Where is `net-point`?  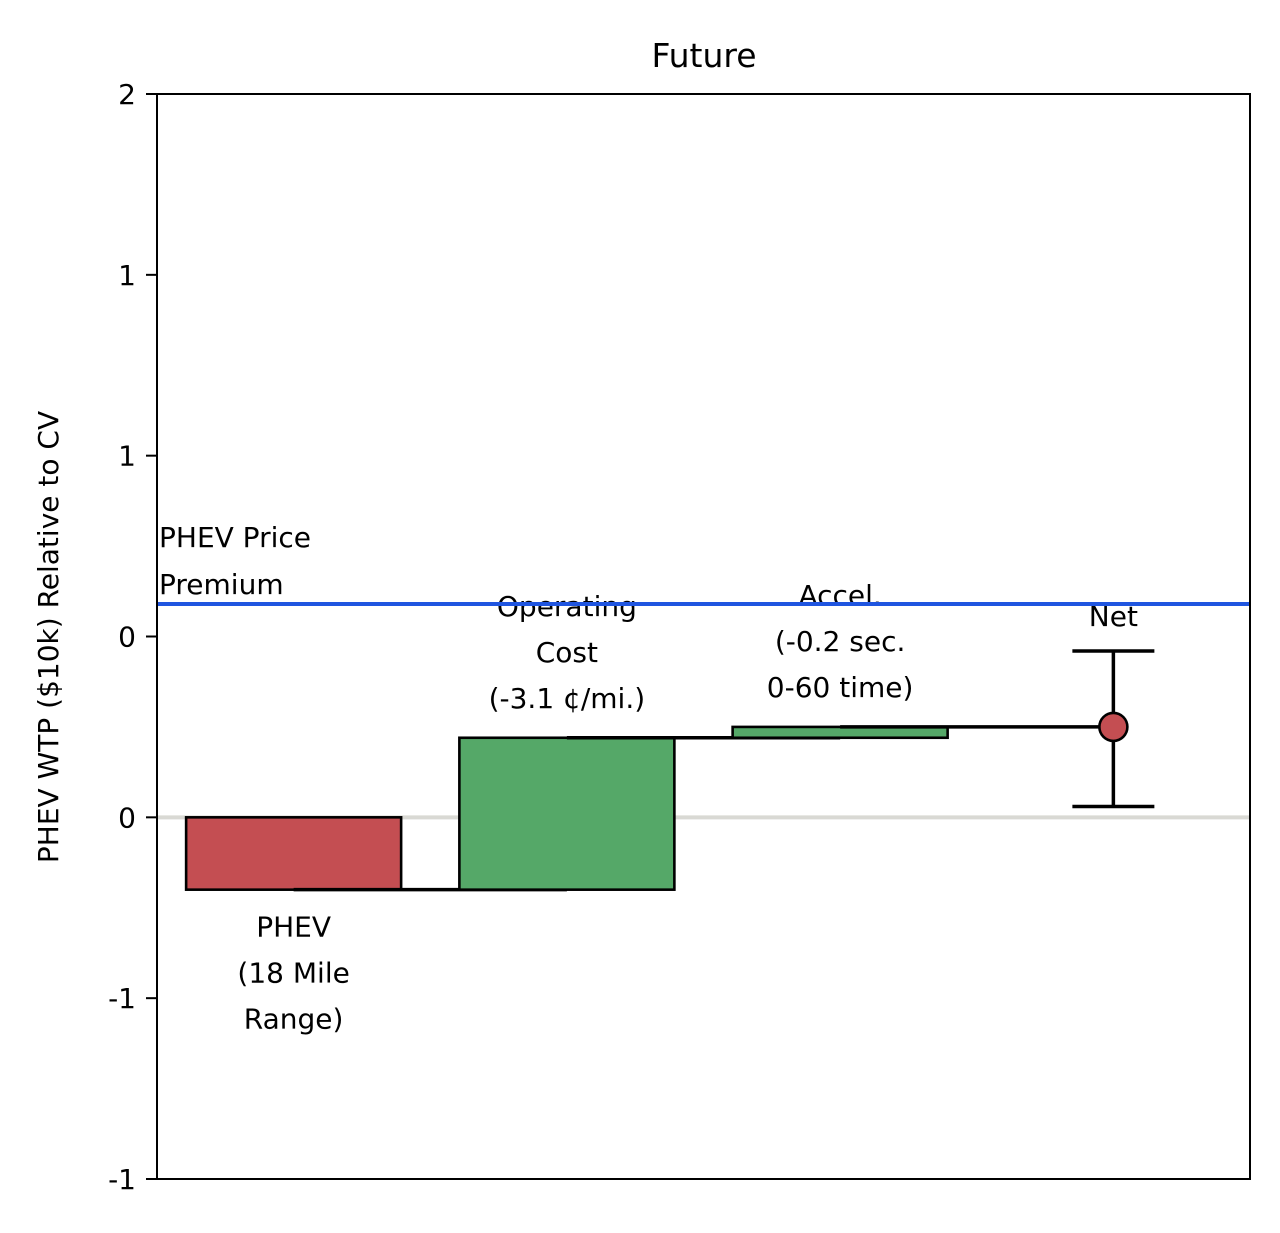
net-point is located at coordinates (1113, 727).